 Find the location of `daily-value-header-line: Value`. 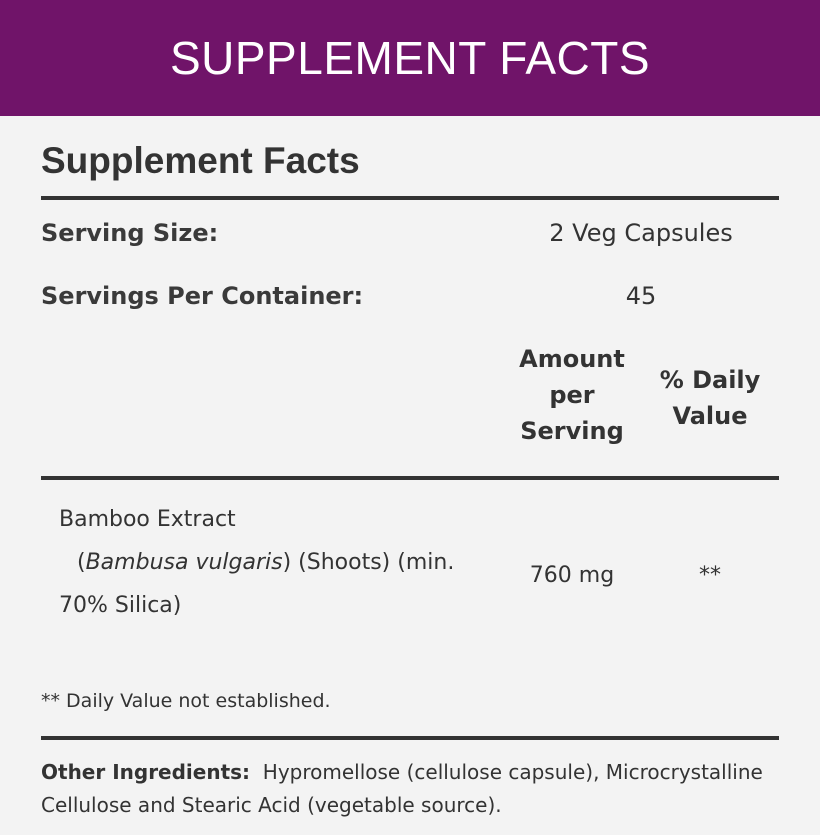

daily-value-header-line: Value is located at coordinates (710, 416).